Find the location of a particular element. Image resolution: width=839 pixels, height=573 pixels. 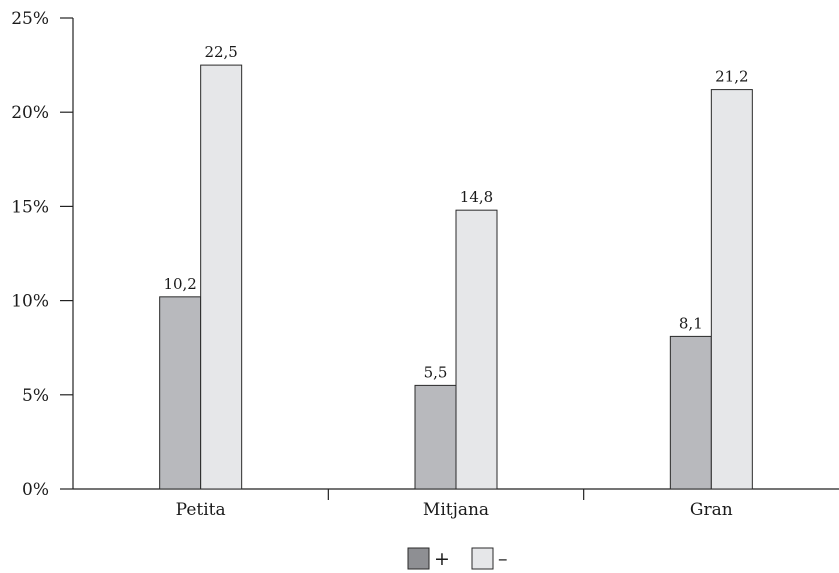

data-label: 21,2 is located at coordinates (731, 77).